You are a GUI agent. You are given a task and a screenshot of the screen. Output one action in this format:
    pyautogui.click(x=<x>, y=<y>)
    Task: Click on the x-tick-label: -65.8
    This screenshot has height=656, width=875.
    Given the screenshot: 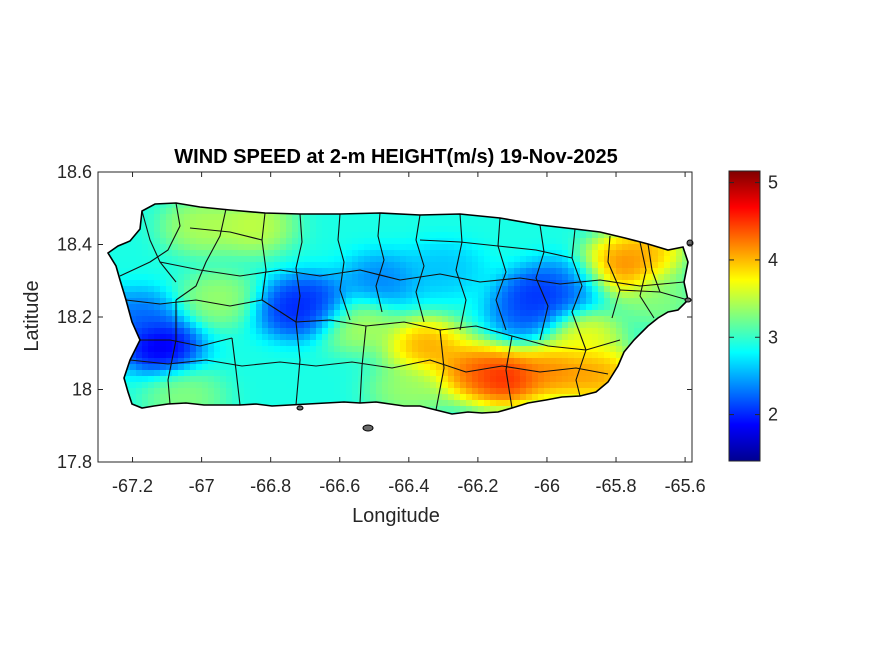 What is the action you would take?
    pyautogui.click(x=616, y=486)
    